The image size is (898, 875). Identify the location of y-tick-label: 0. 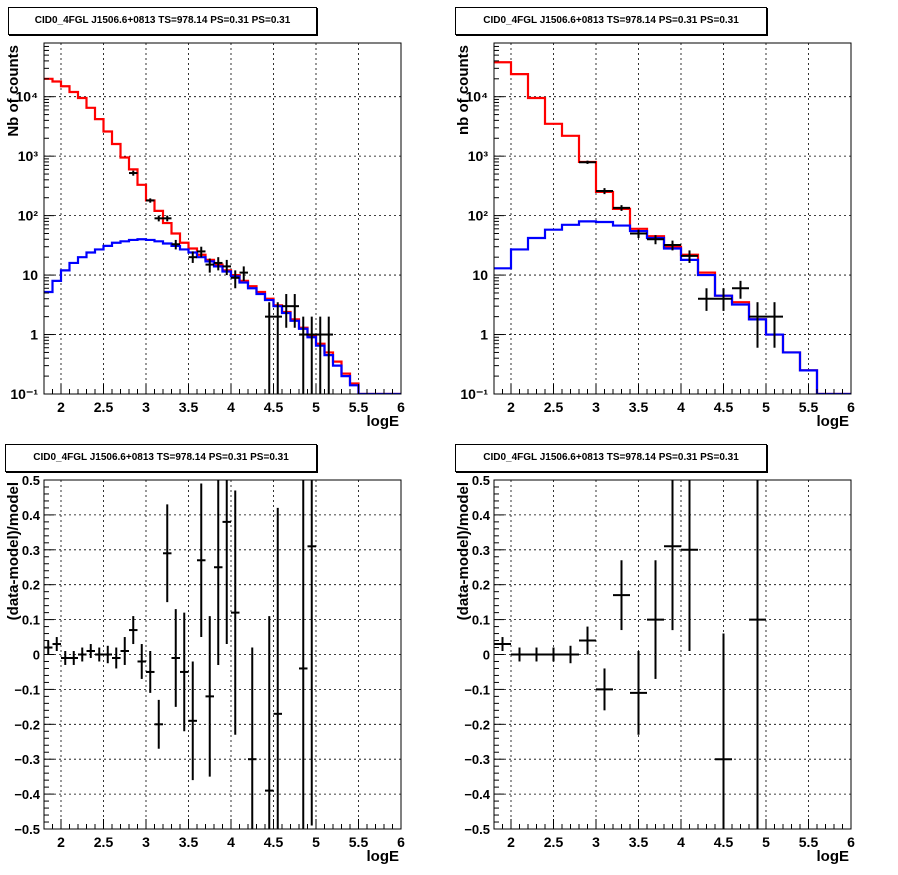
(486, 655).